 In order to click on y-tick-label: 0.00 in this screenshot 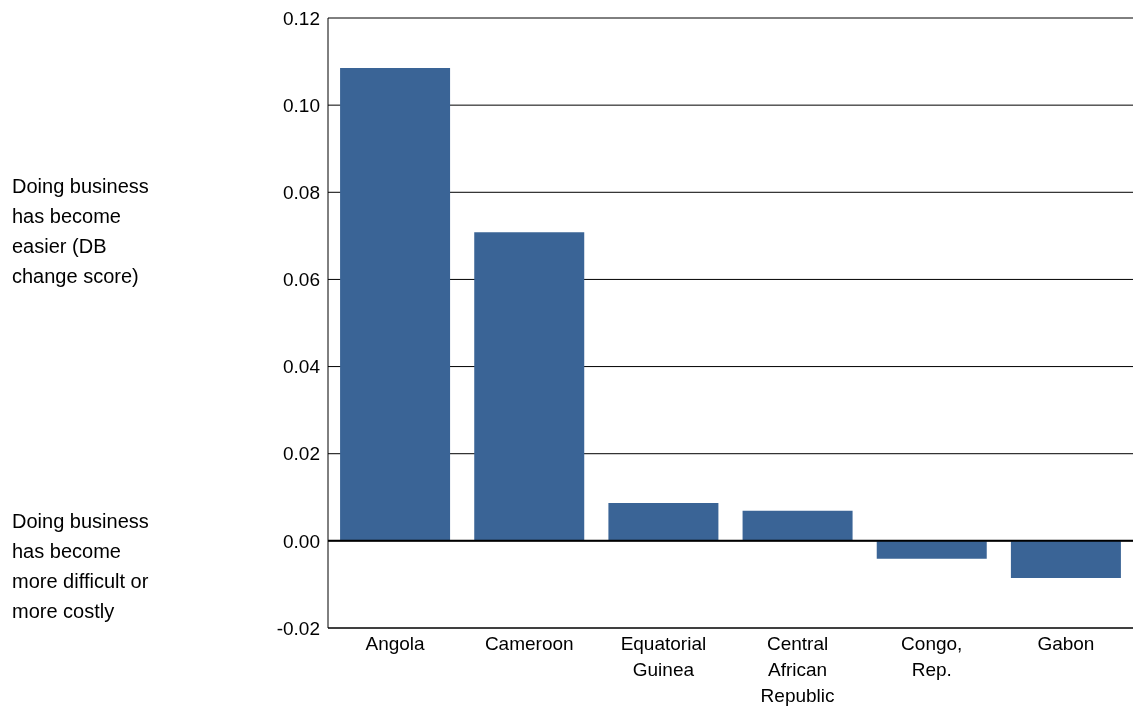, I will do `click(301, 541)`.